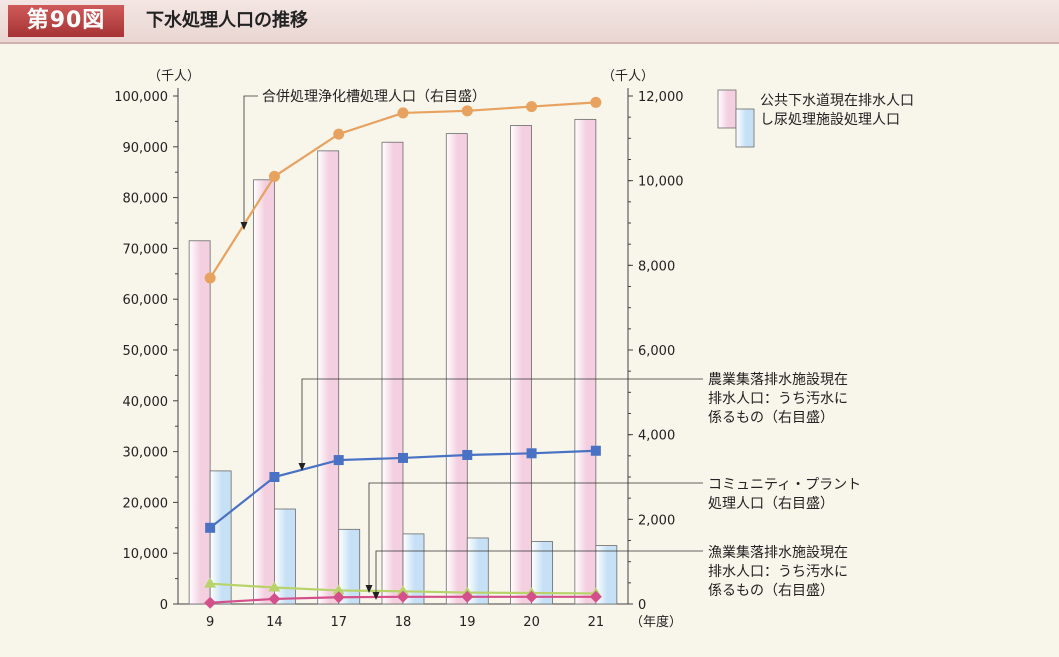 The width and height of the screenshot is (1059, 657). What do you see at coordinates (146, 554) in the screenshot?
I see `left-tick-label: 10,000` at bounding box center [146, 554].